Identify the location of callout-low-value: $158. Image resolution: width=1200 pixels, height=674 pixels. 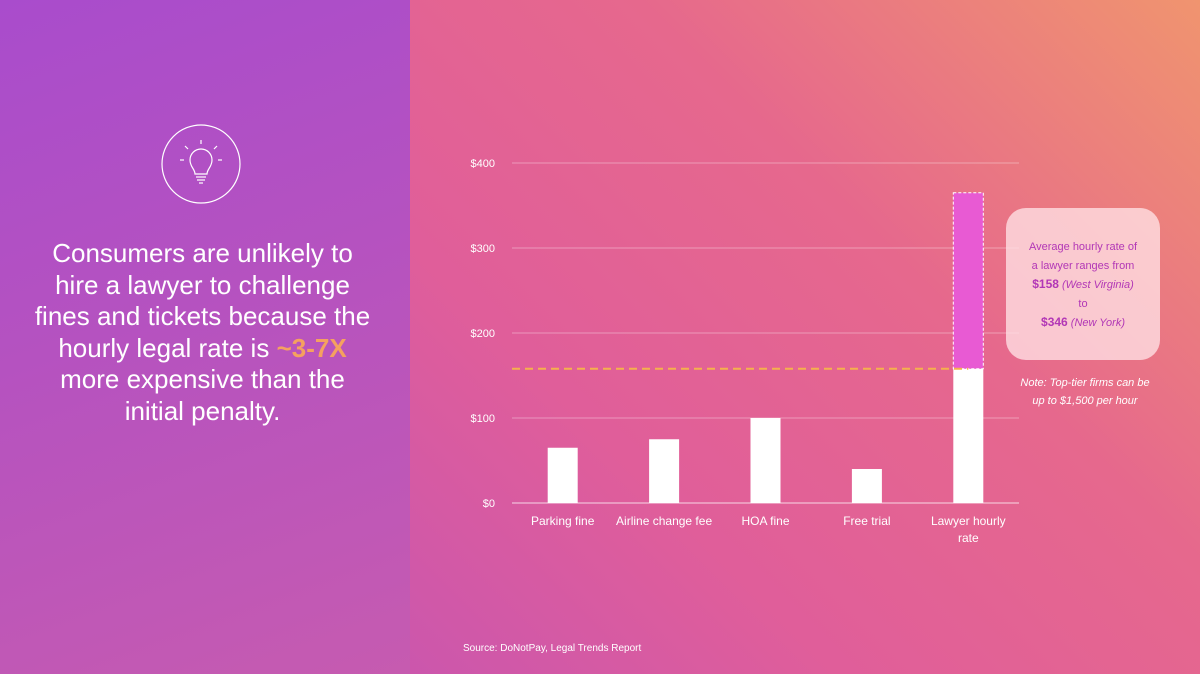
(1045, 284).